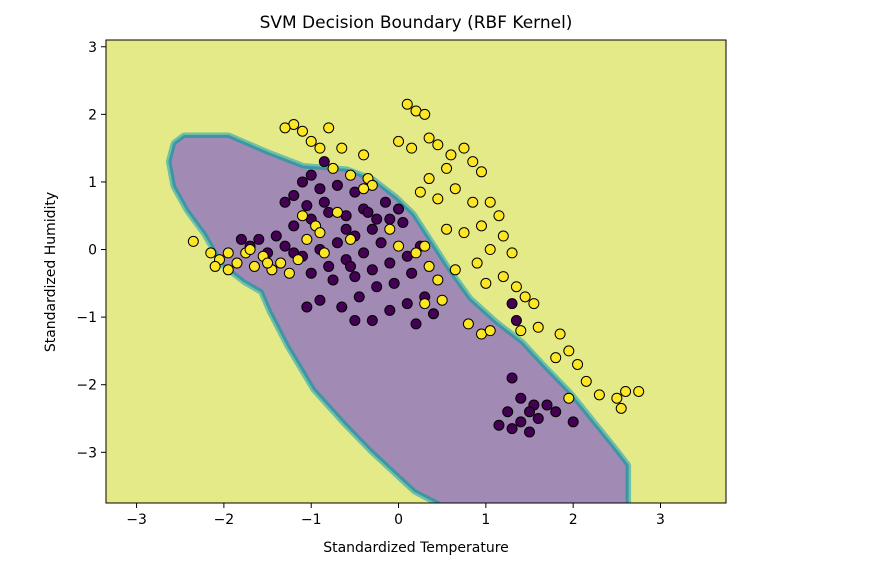 The height and width of the screenshot is (566, 889). Describe the element at coordinates (416, 23) in the screenshot. I see `chart-title: SVM Decision Boundary (RBF Kernel)` at that location.